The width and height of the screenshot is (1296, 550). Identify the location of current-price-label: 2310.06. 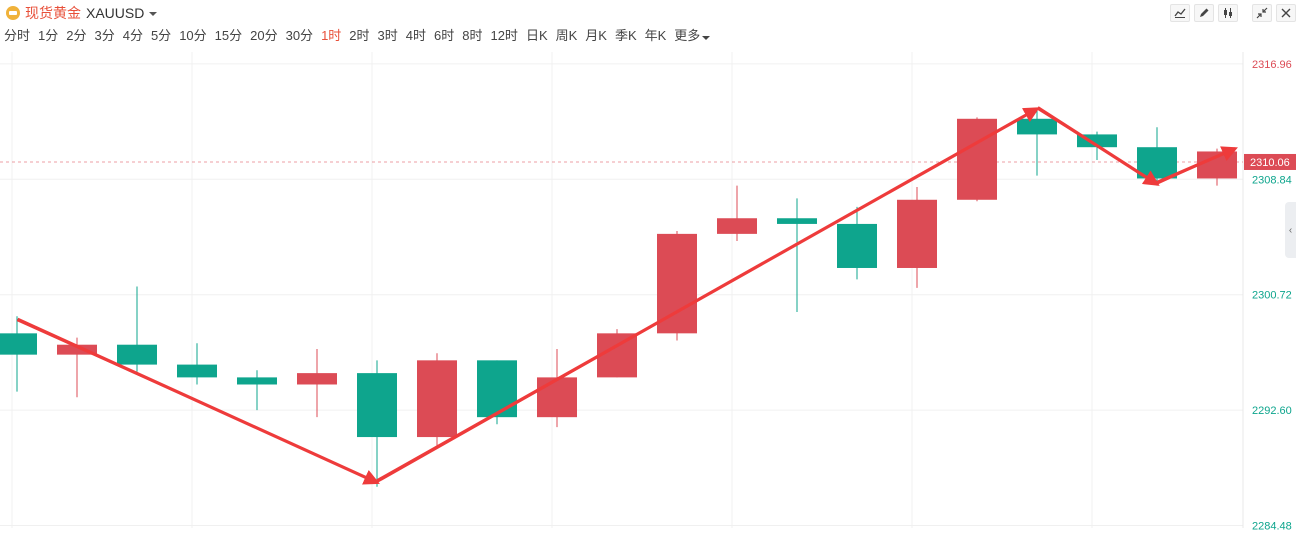
(1270, 163).